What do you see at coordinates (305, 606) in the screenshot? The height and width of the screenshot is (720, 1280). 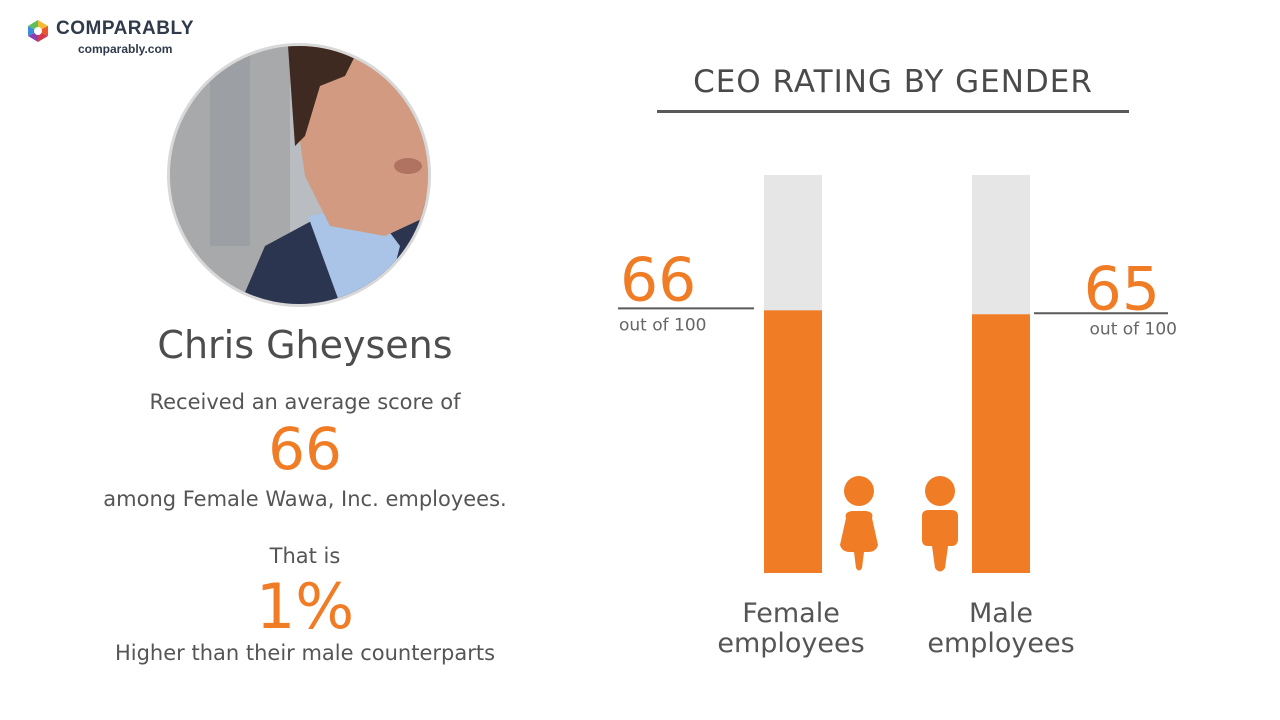 I see `difference-value: 1%` at bounding box center [305, 606].